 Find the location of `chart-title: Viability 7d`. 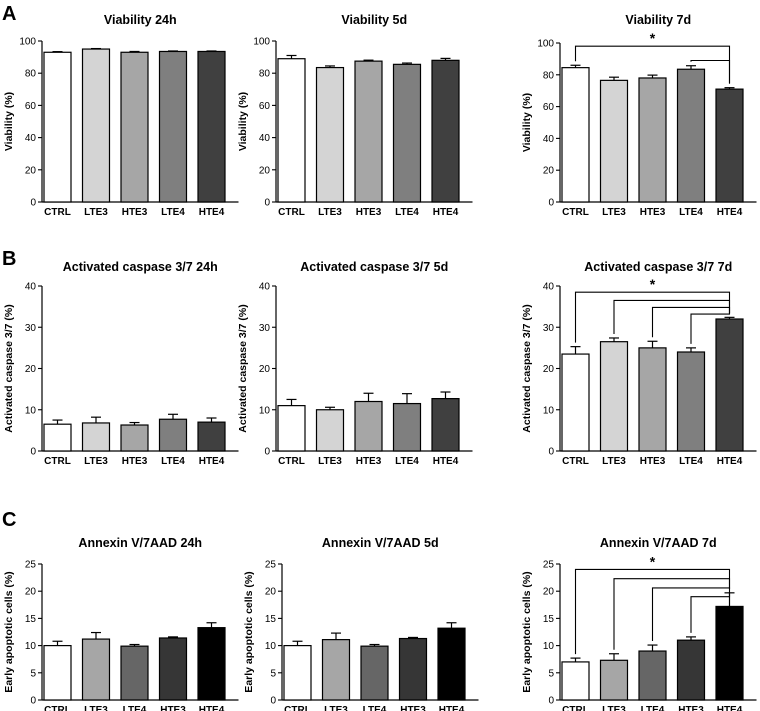

chart-title: Viability 7d is located at coordinates (658, 20).